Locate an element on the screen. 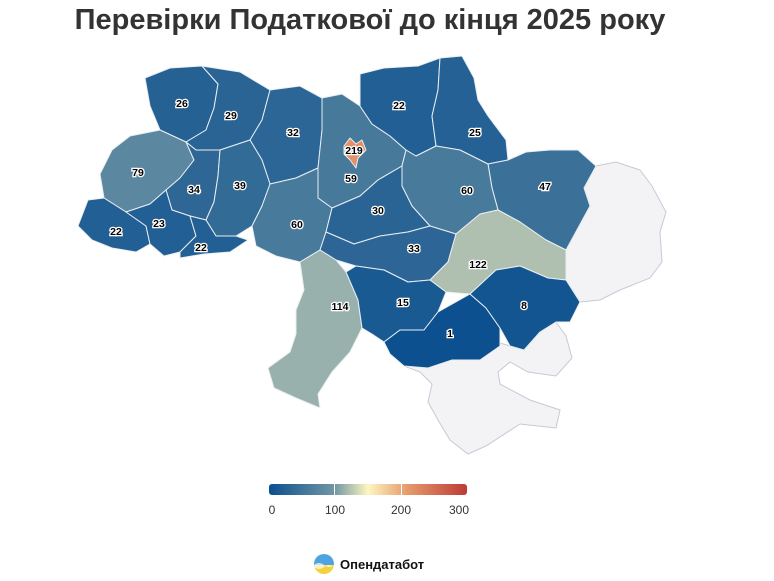  region-label-kyiv-city: 219 is located at coordinates (354, 151).